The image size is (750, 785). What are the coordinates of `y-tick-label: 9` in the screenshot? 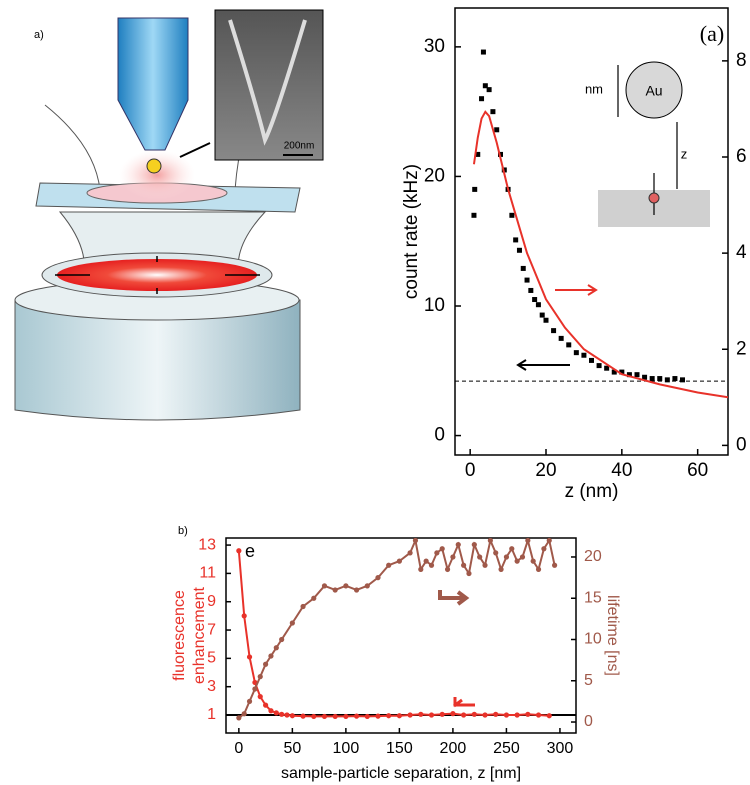 It's located at (211, 601).